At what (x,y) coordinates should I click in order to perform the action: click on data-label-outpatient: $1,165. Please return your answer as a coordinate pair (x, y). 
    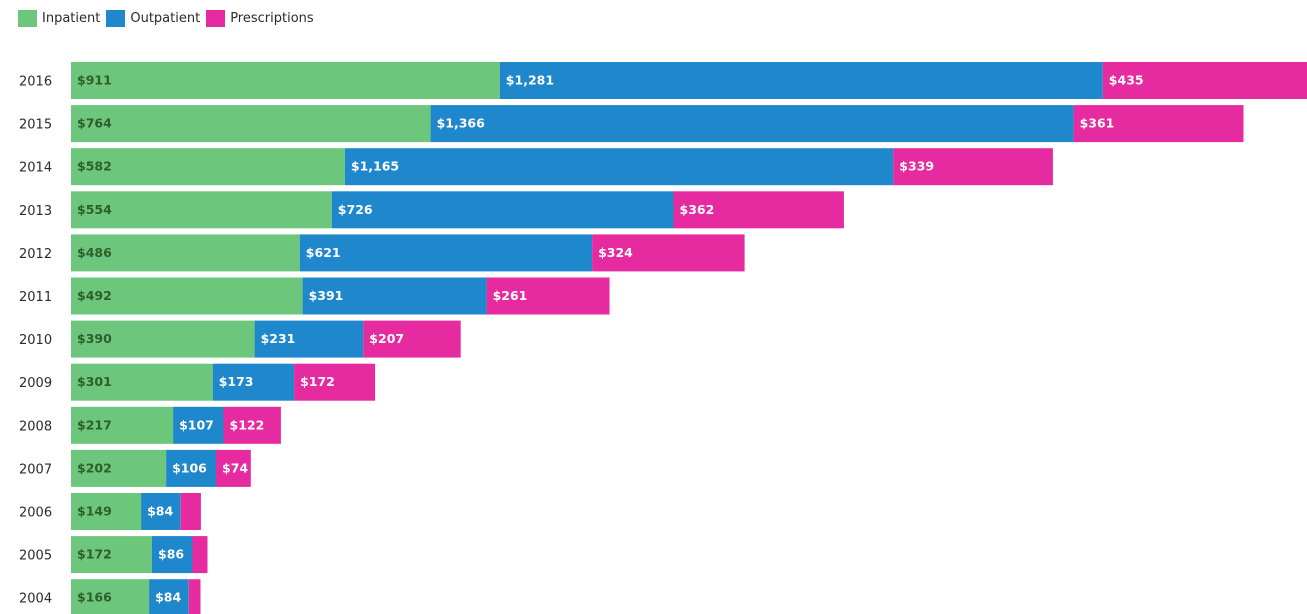
    Looking at the image, I should click on (375, 166).